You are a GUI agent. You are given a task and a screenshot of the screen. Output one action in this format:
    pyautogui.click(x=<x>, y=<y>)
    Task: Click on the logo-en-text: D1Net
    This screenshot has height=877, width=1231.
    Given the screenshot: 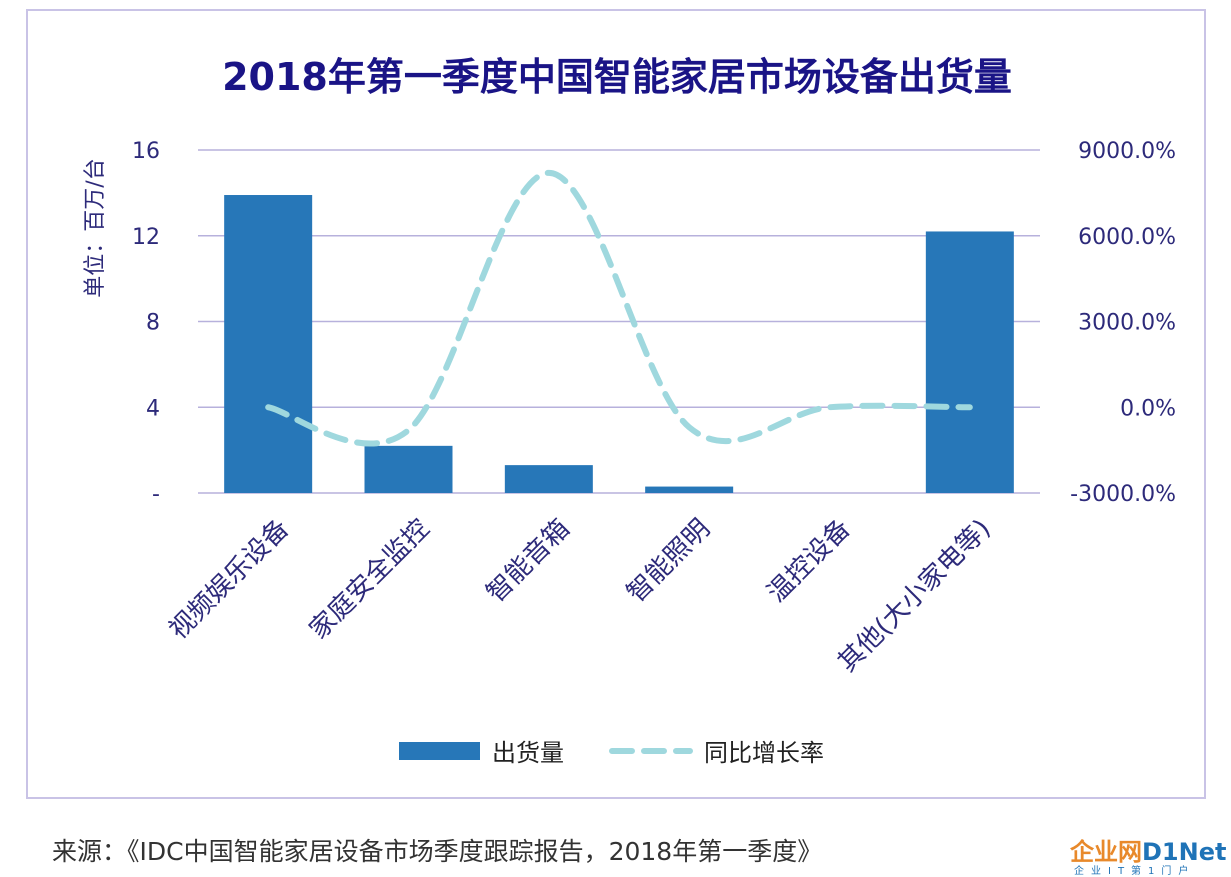 What is the action you would take?
    pyautogui.click(x=1184, y=852)
    